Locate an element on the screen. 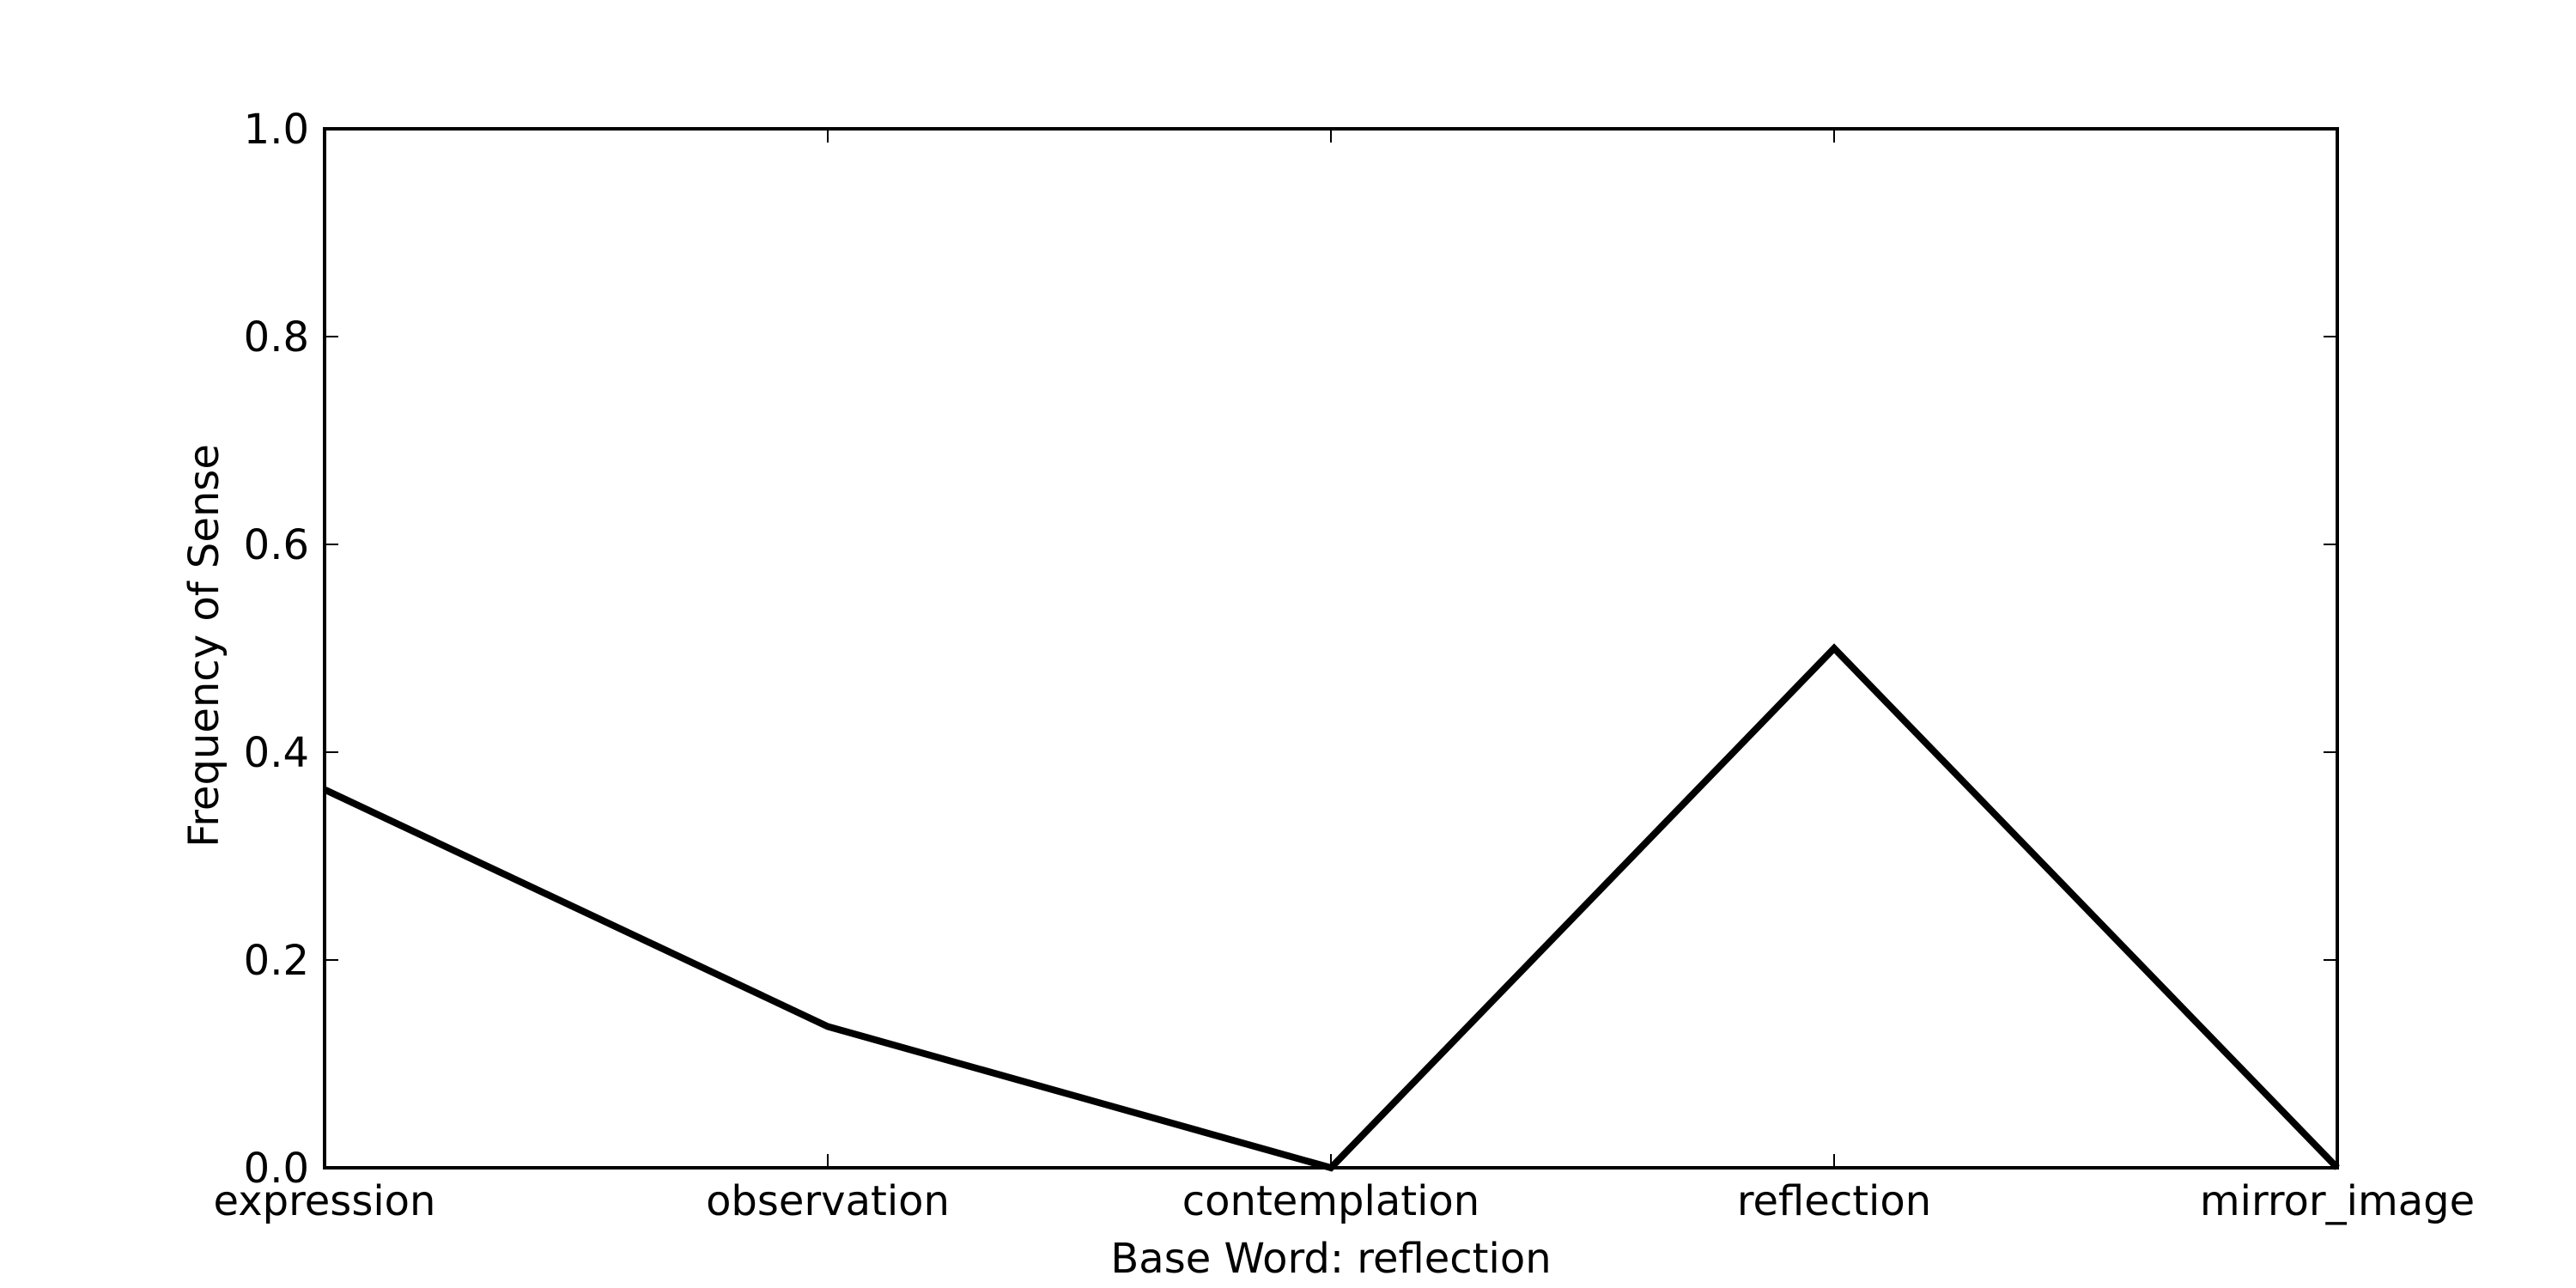  x-tick-label: reflection is located at coordinates (1834, 1201).